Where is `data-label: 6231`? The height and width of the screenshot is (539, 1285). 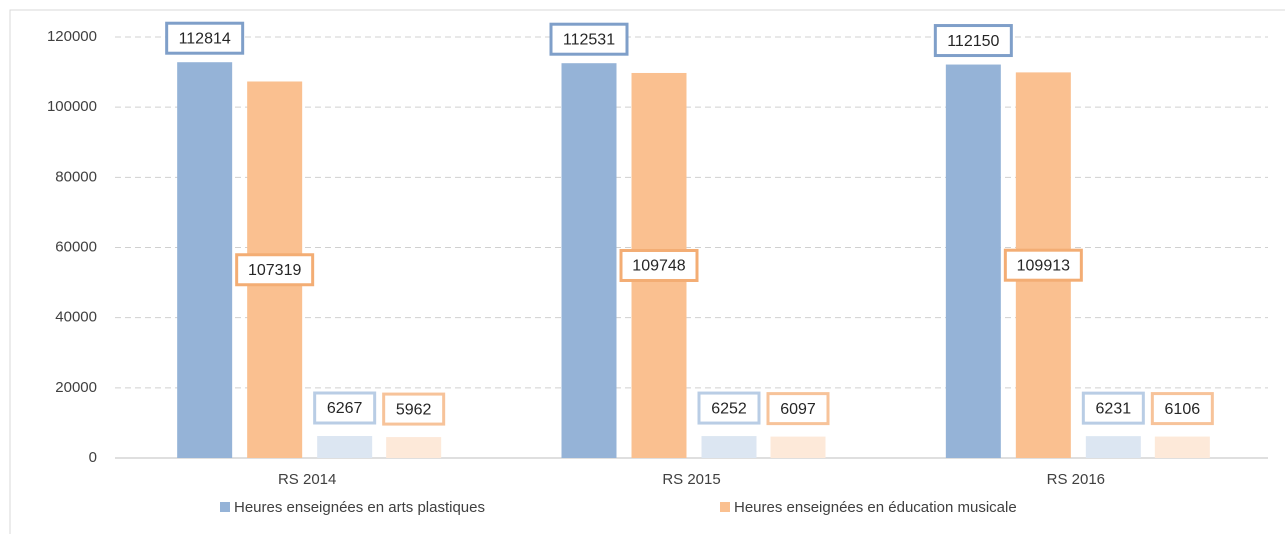 data-label: 6231 is located at coordinates (1114, 408).